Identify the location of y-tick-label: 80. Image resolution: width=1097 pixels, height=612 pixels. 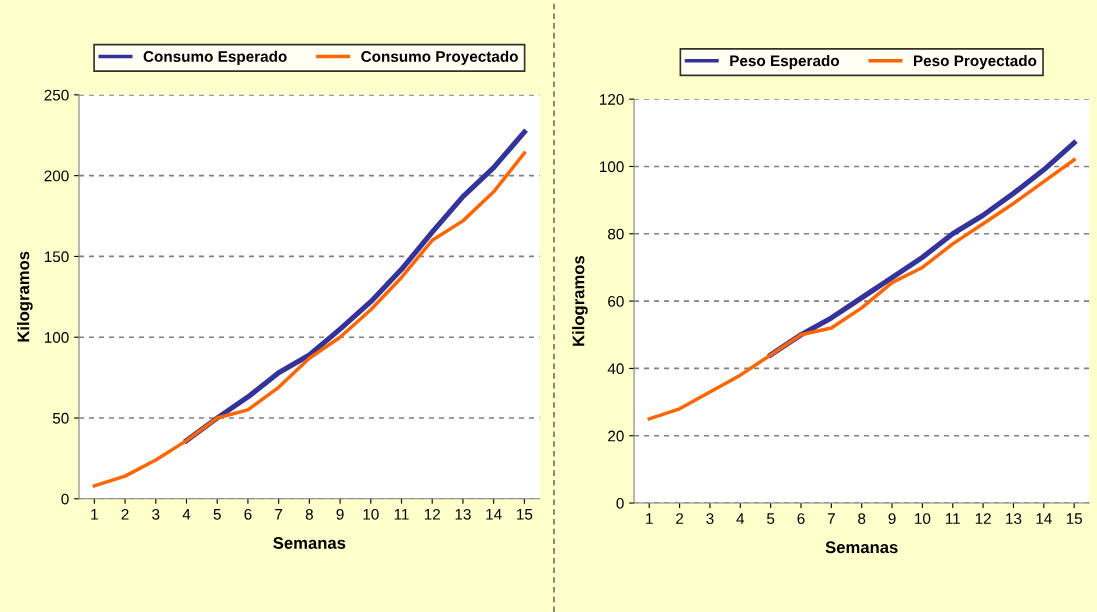
(616, 234).